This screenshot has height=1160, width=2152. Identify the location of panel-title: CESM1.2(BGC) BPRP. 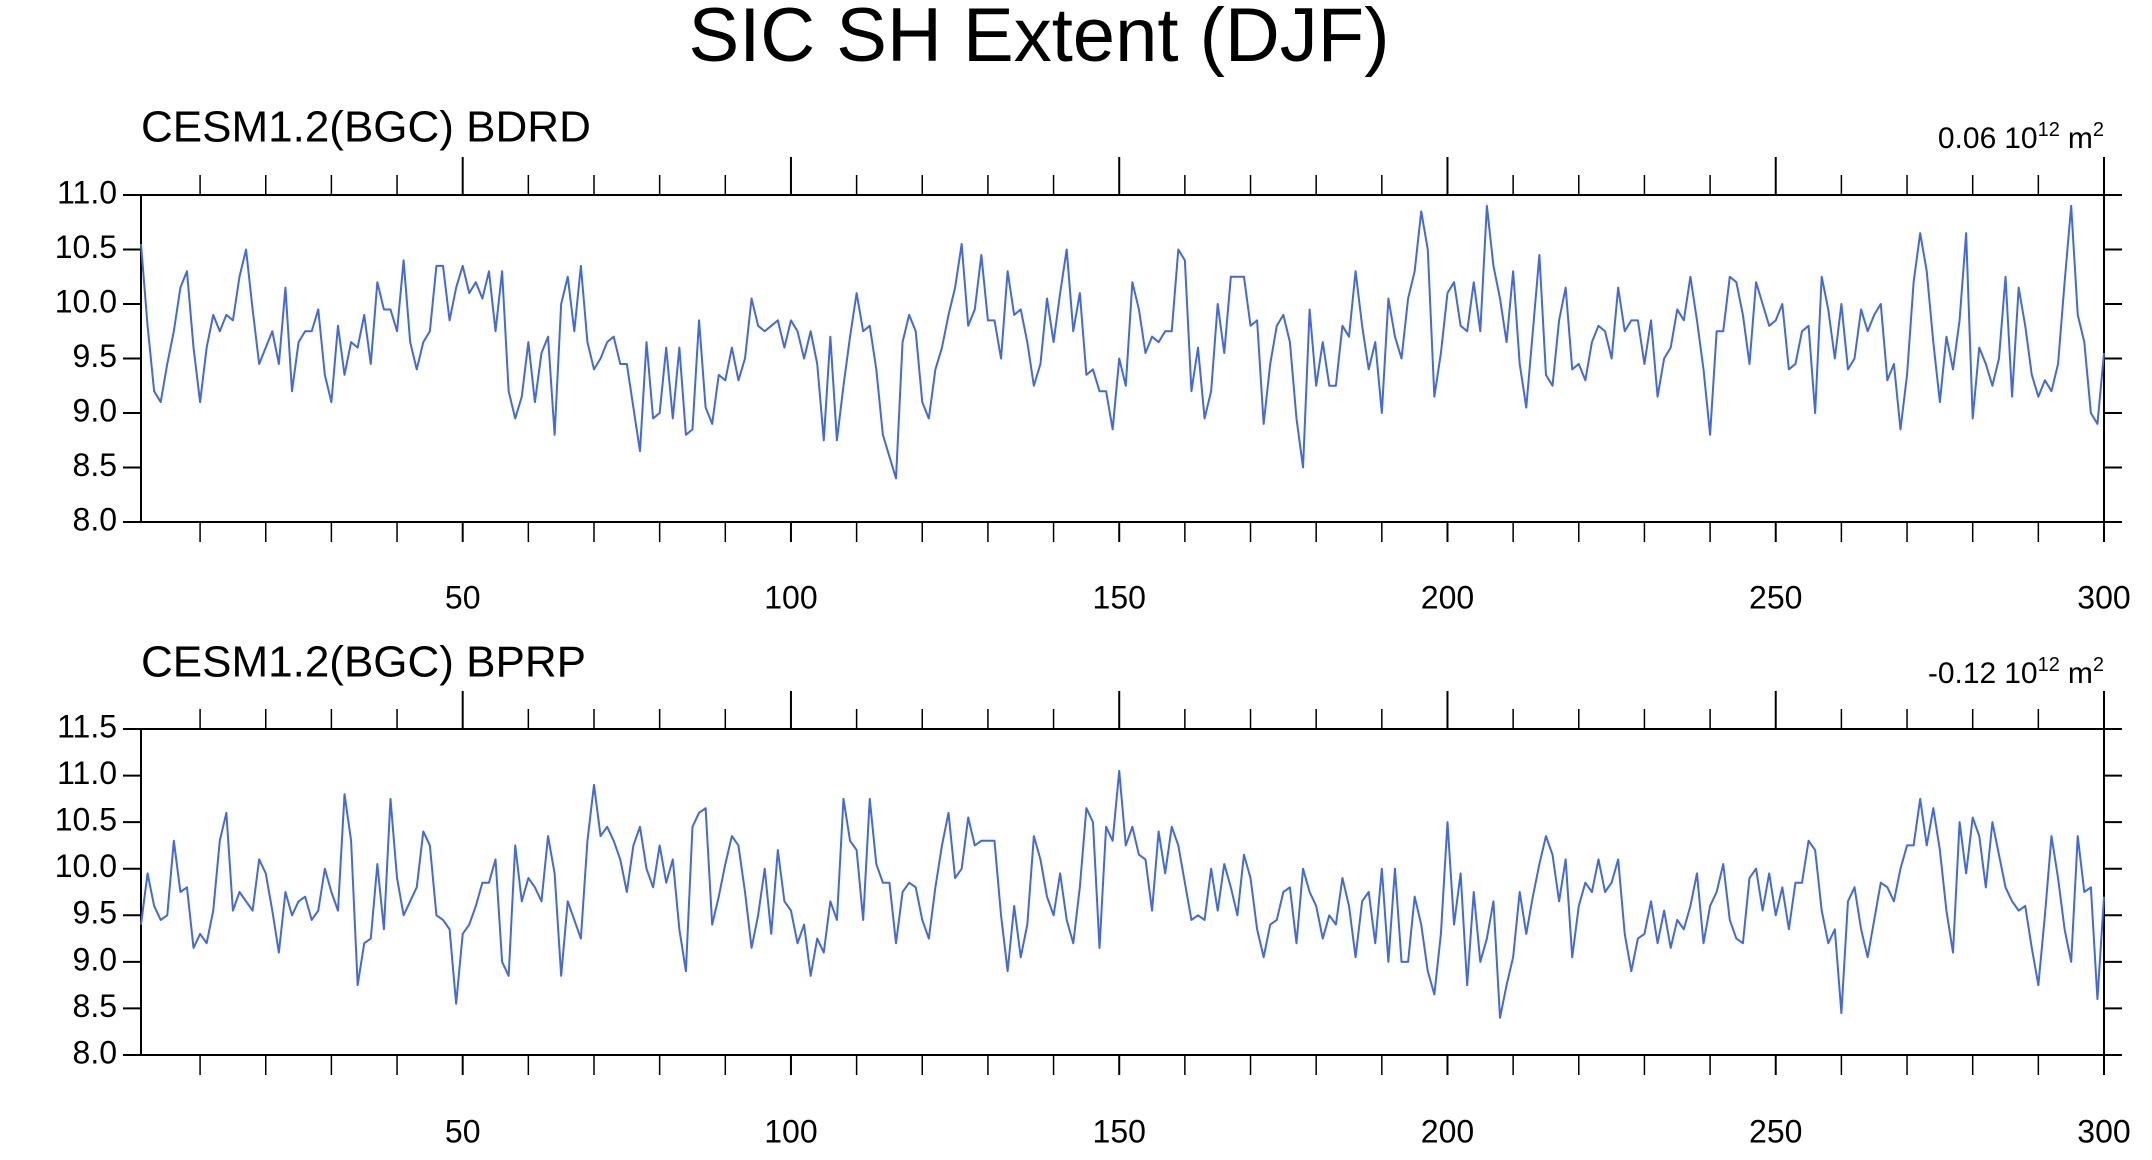
(363, 662).